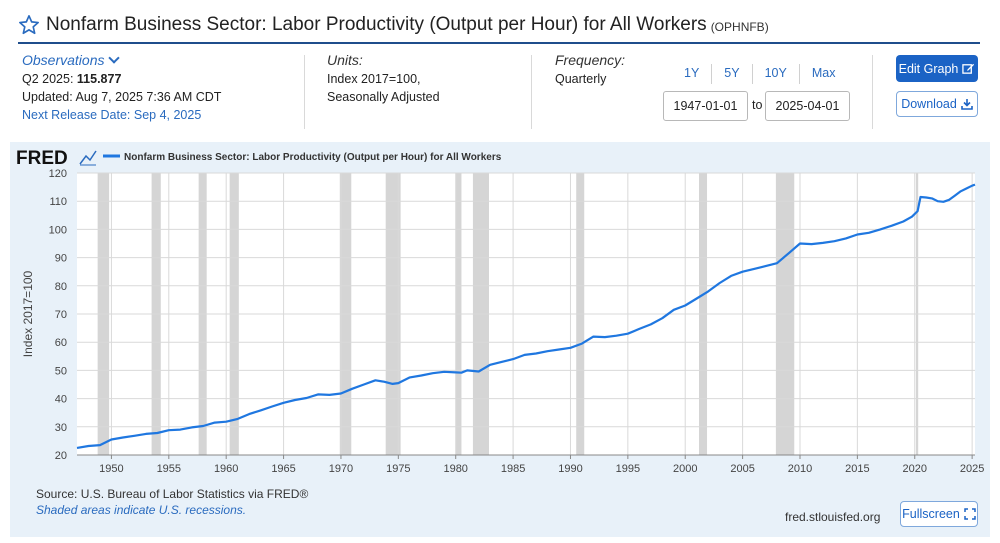 The image size is (1000, 543). Describe the element at coordinates (114, 58) in the screenshot. I see `chevron-down-icon` at that location.